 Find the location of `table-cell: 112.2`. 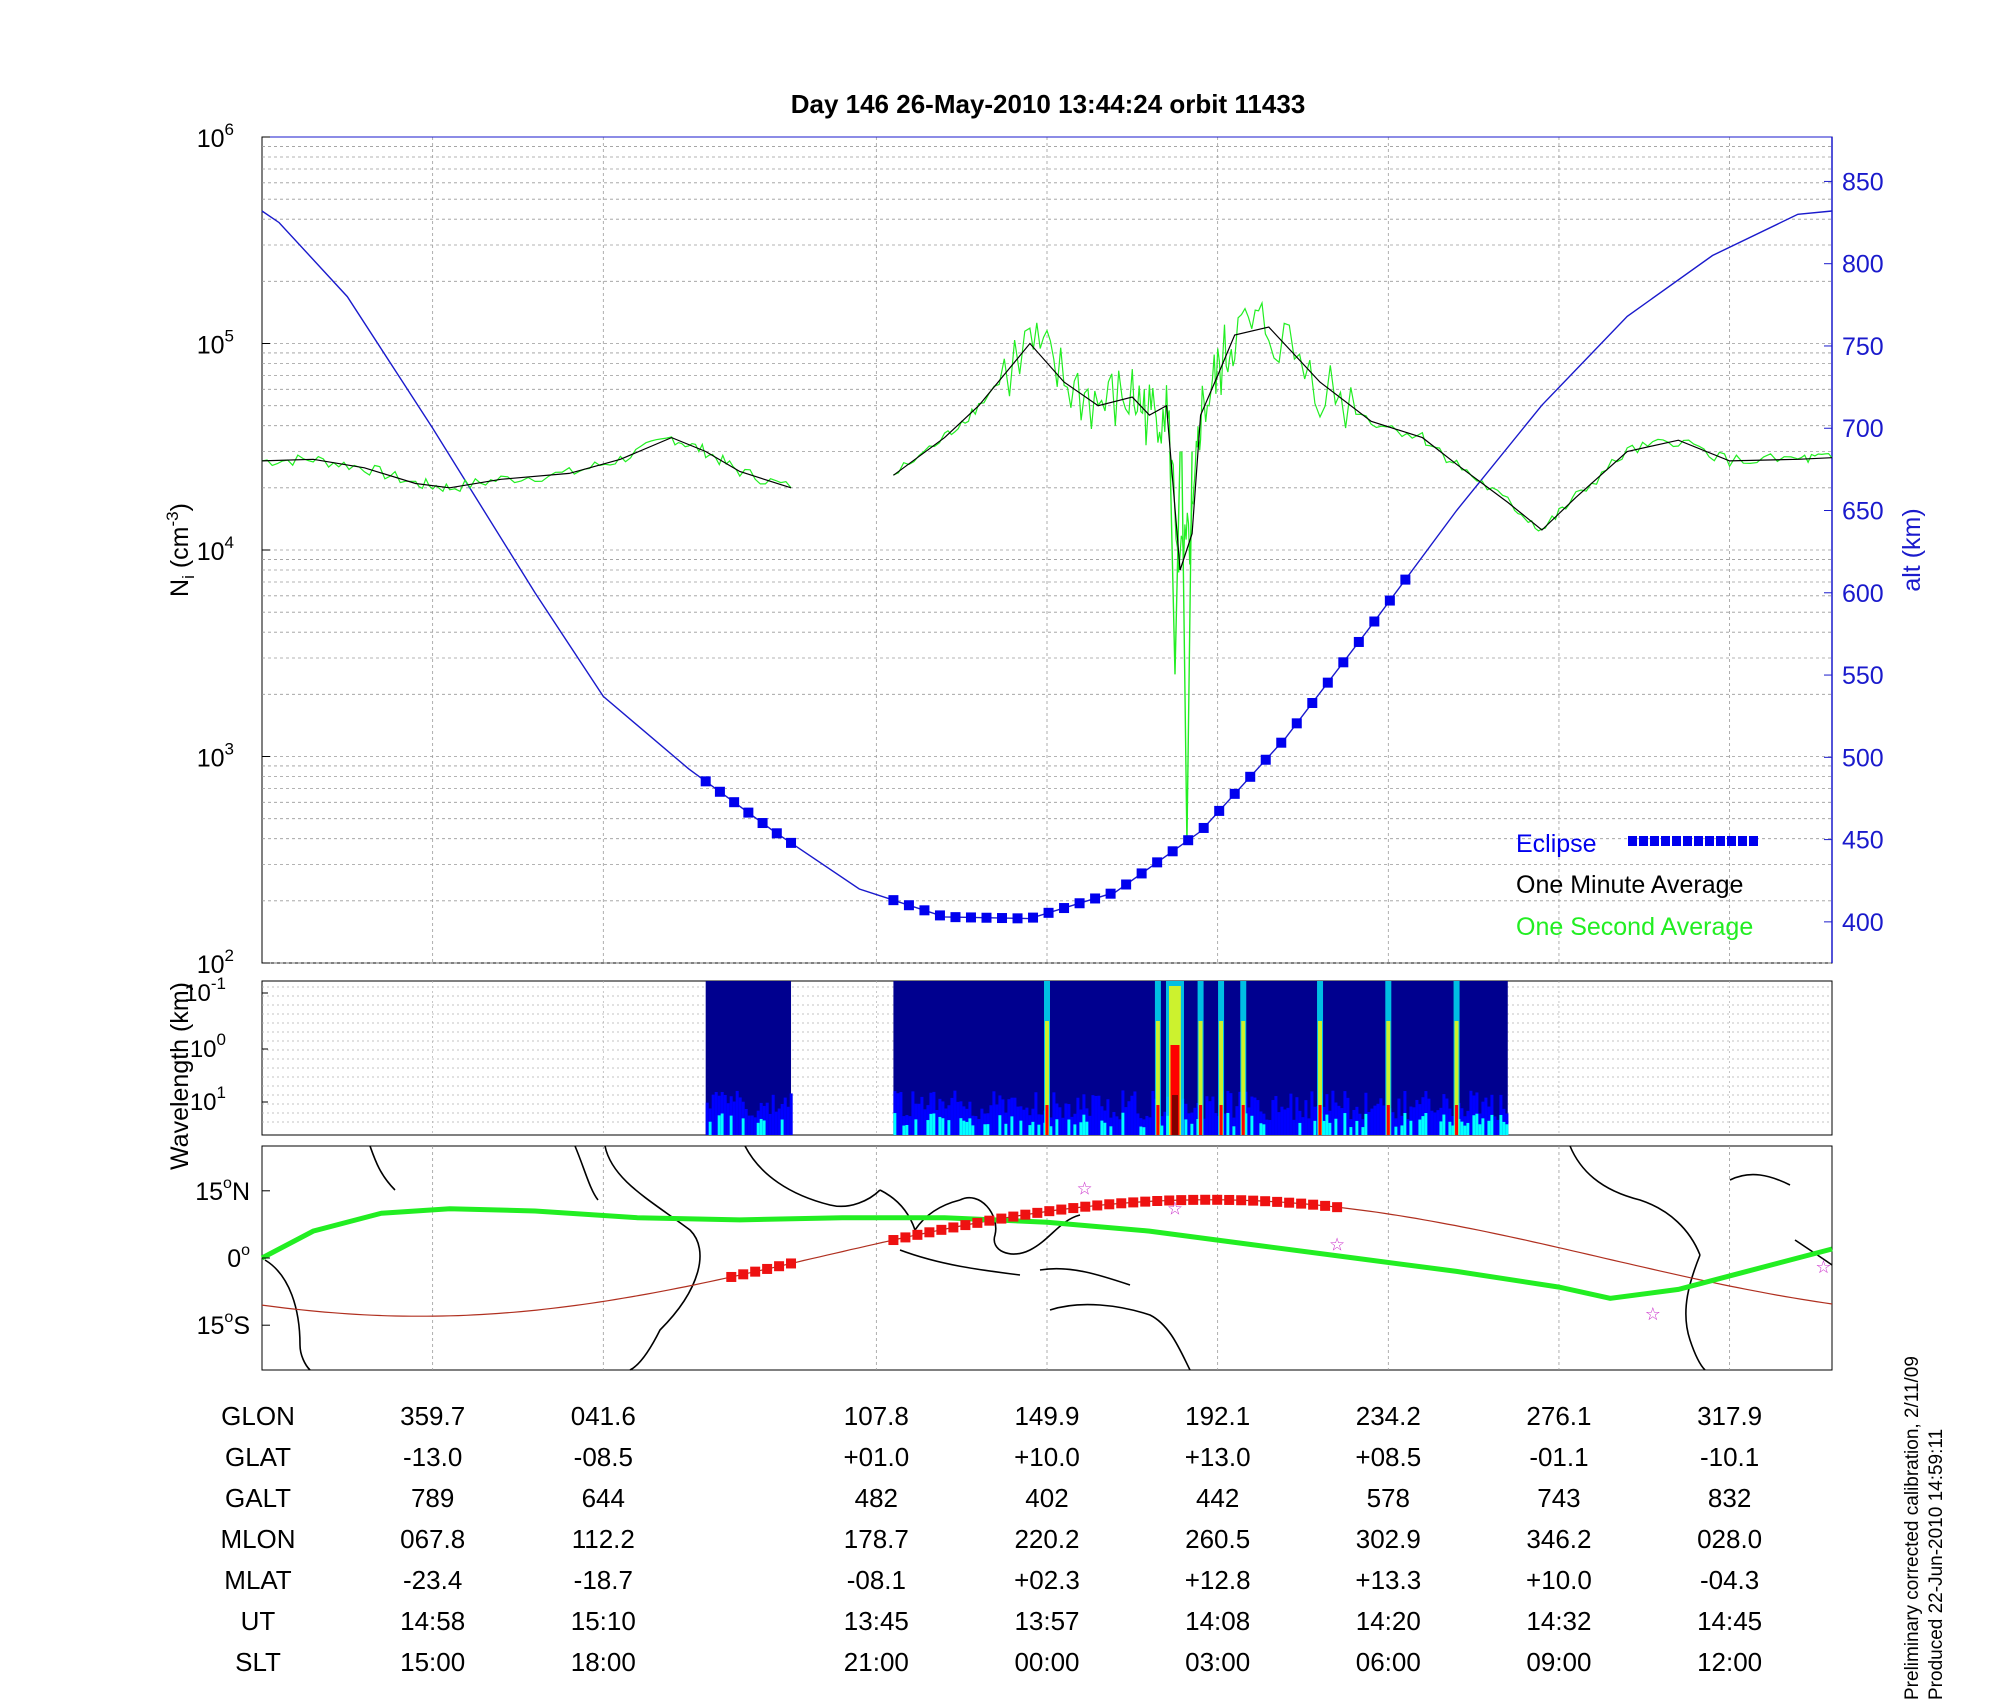

table-cell: 112.2 is located at coordinates (603, 1539).